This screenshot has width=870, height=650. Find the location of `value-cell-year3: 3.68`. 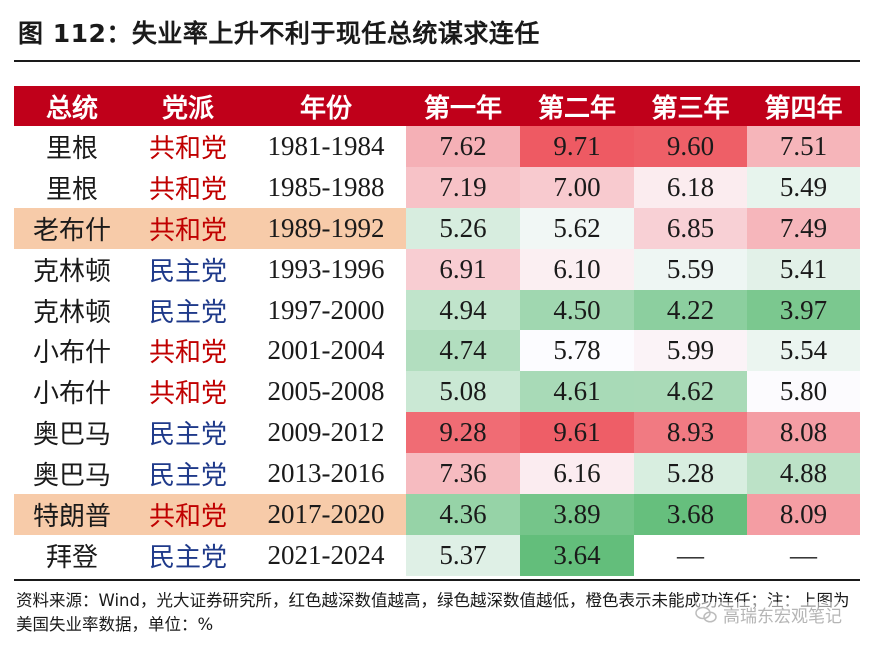

value-cell-year3: 3.68 is located at coordinates (690, 514).